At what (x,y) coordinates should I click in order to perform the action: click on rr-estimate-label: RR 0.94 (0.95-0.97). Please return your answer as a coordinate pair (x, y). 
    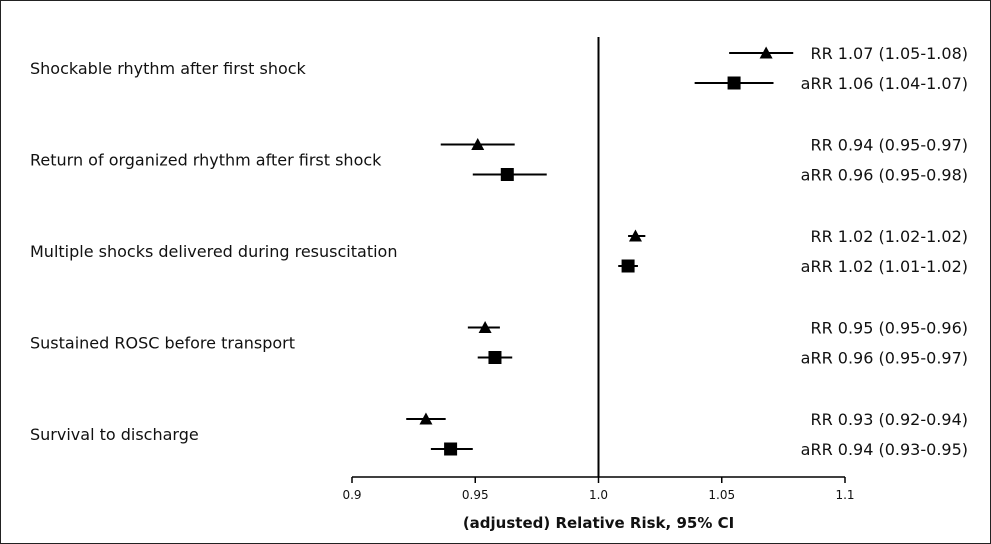
    Looking at the image, I should click on (889, 145).